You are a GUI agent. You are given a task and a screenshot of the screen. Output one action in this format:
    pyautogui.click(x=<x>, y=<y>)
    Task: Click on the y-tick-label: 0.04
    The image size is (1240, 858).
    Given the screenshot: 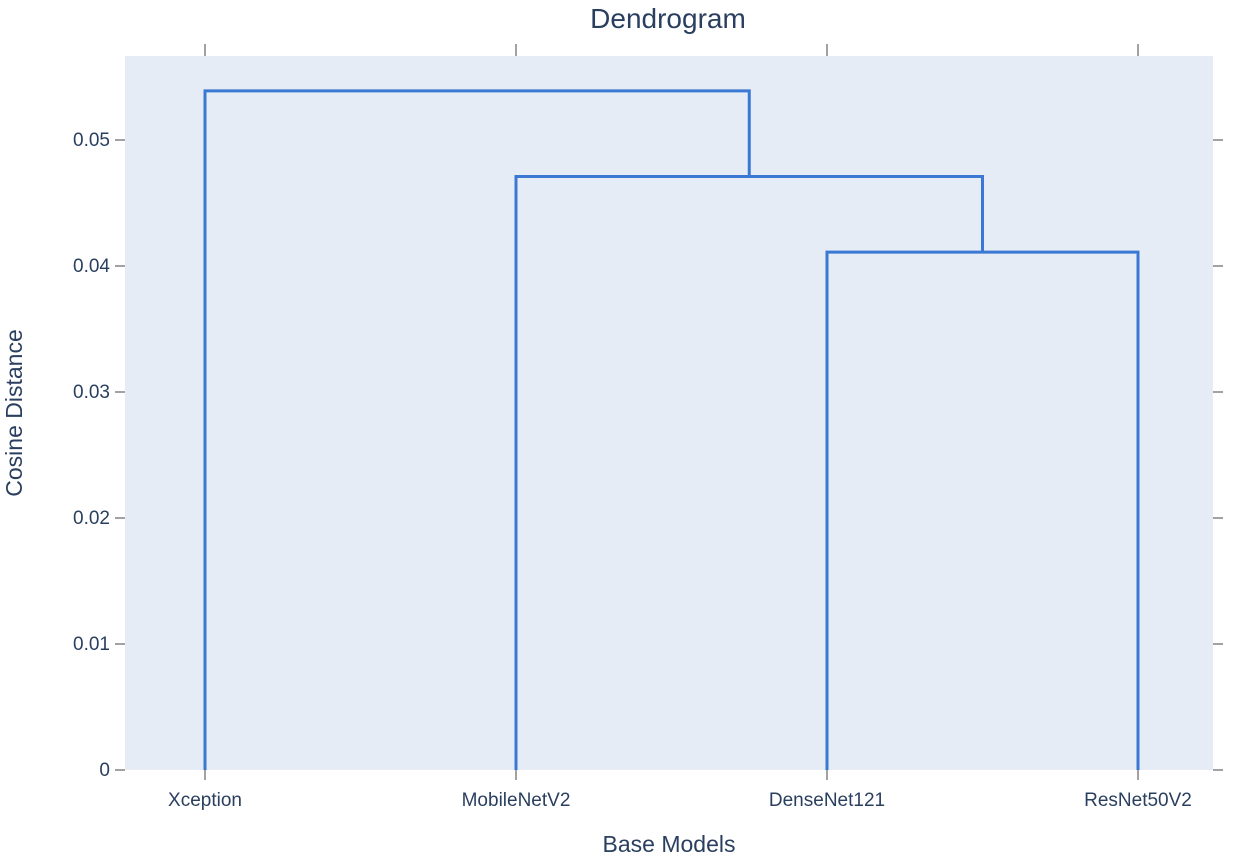 What is the action you would take?
    pyautogui.click(x=91, y=266)
    